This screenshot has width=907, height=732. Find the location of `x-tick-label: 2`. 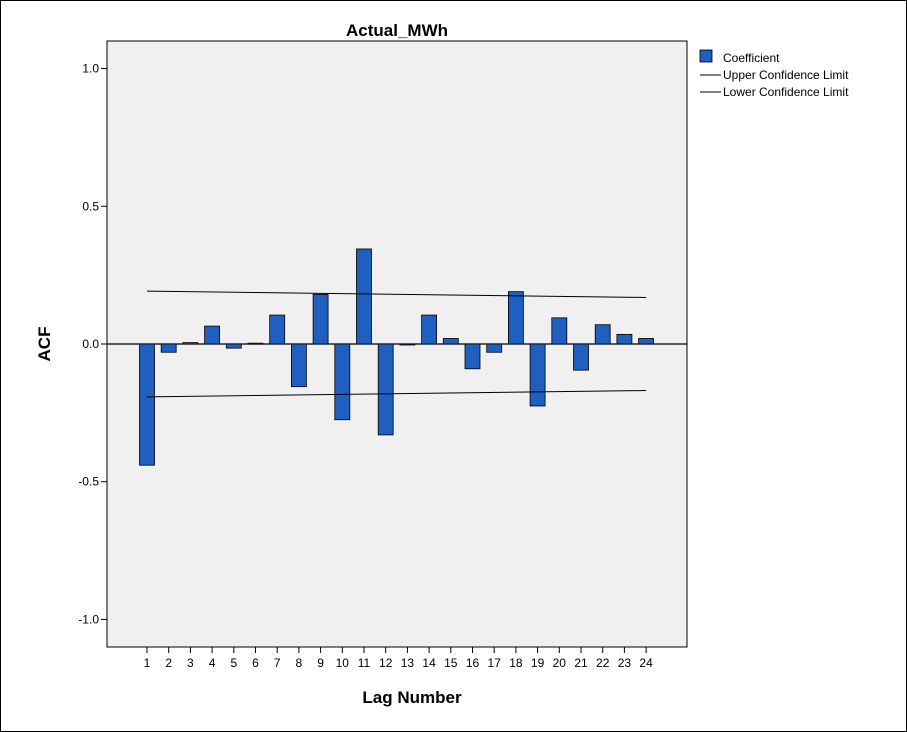

x-tick-label: 2 is located at coordinates (168, 663).